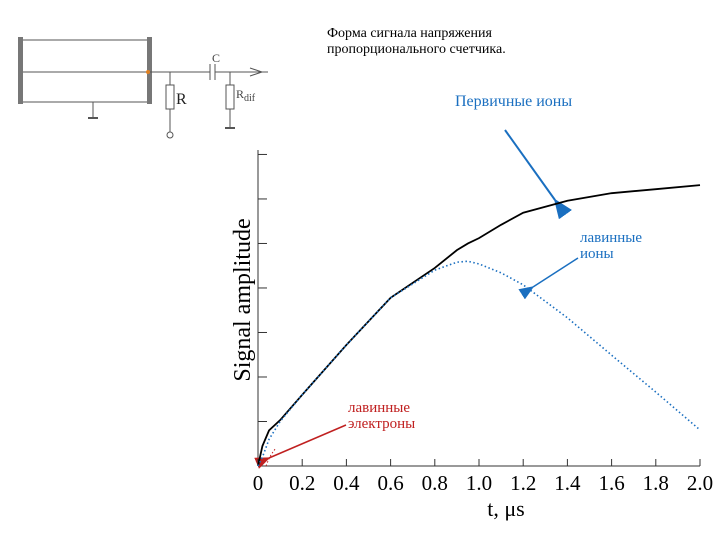 This screenshot has height=540, width=720. I want to click on rdif-label: Rdif, so click(246, 95).